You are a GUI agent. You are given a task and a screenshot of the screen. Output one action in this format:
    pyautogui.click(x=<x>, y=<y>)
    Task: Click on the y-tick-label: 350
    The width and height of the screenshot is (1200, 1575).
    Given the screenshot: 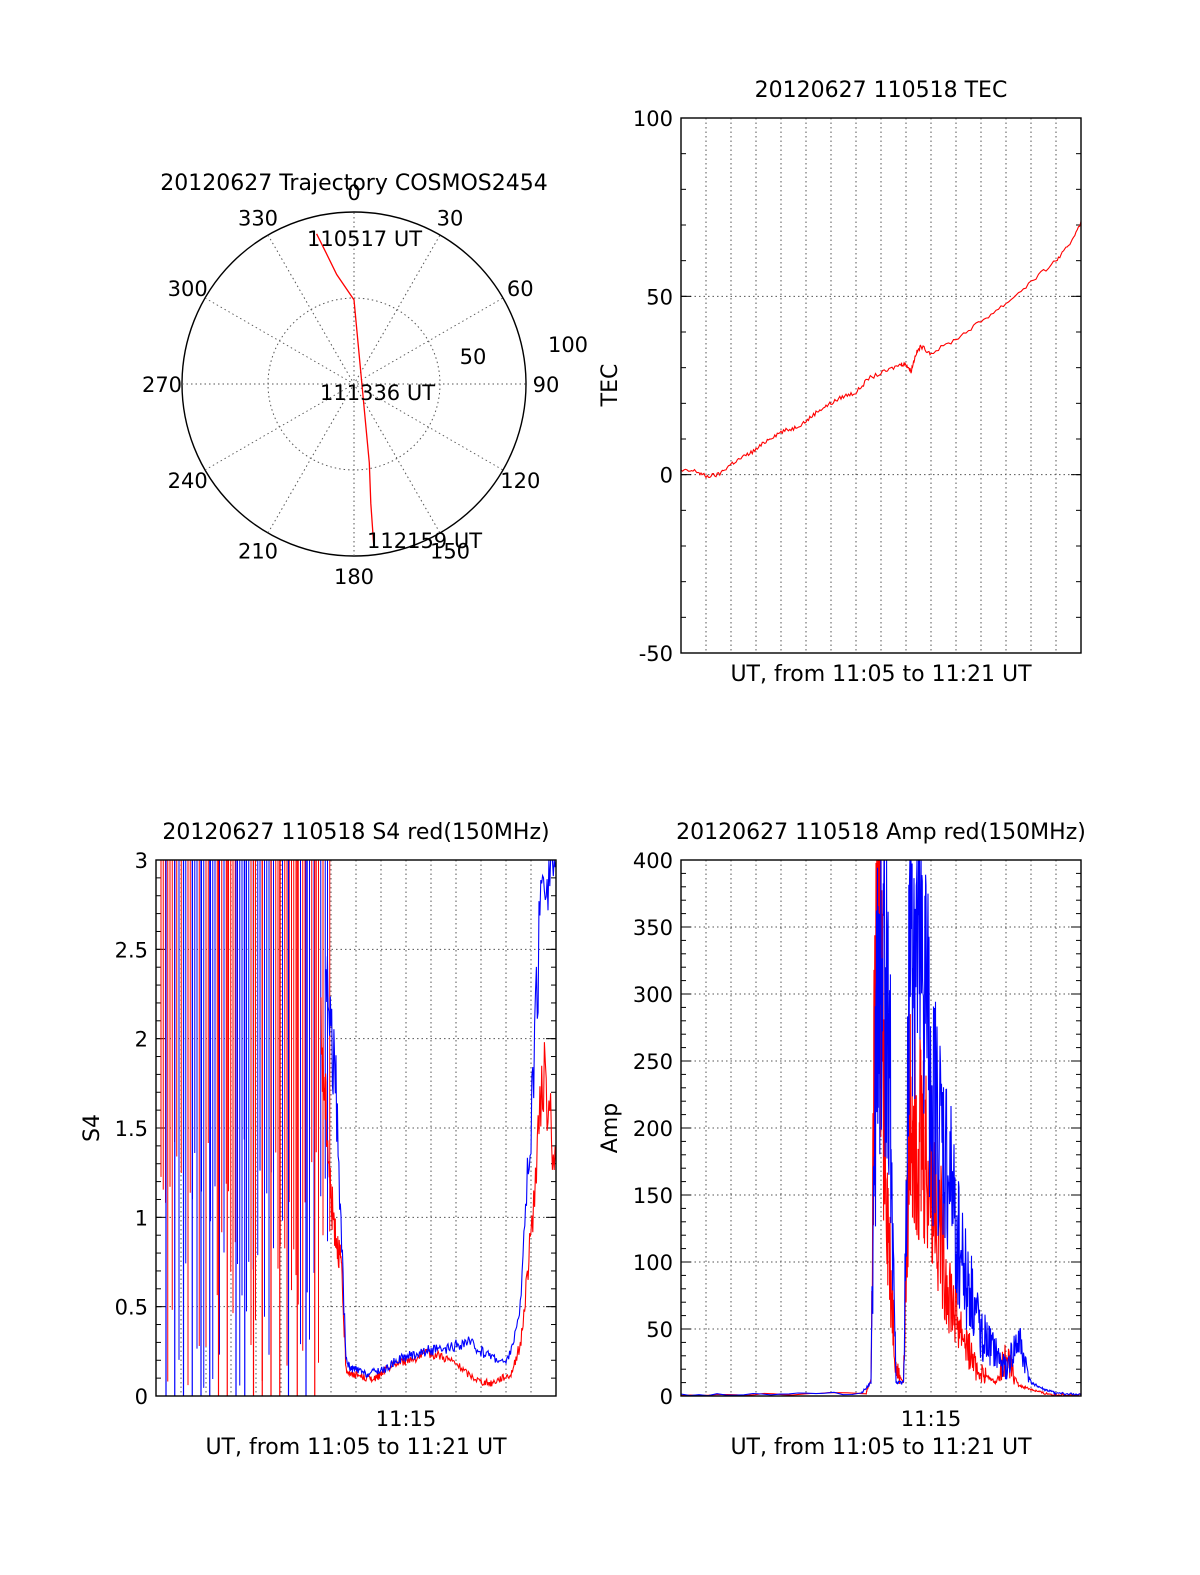 What is the action you would take?
    pyautogui.click(x=653, y=928)
    